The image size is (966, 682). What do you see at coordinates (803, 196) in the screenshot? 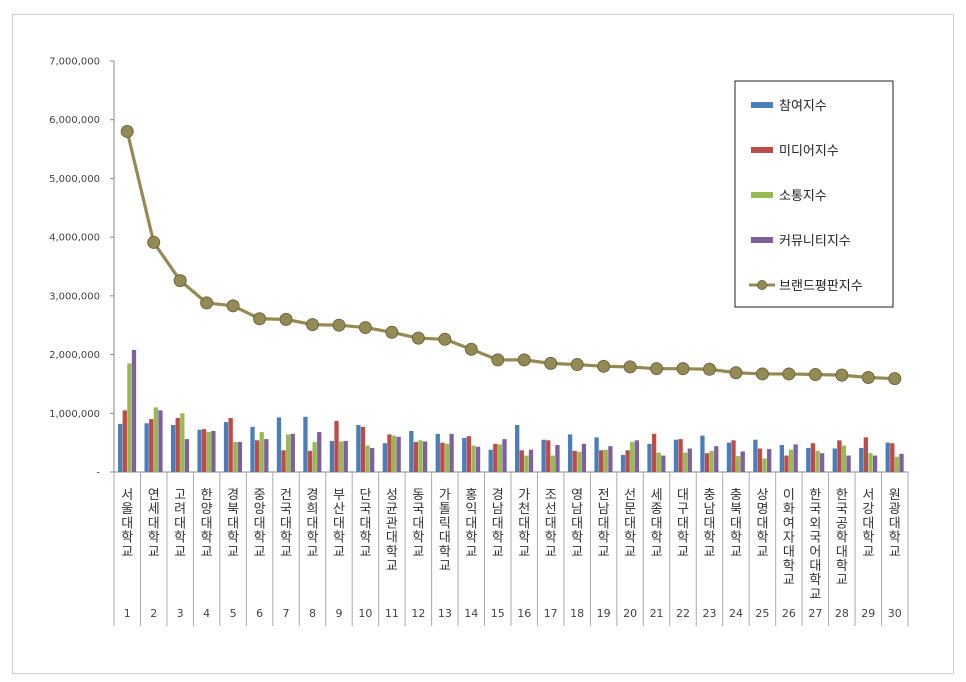
I see `legend-label: 소통지수` at bounding box center [803, 196].